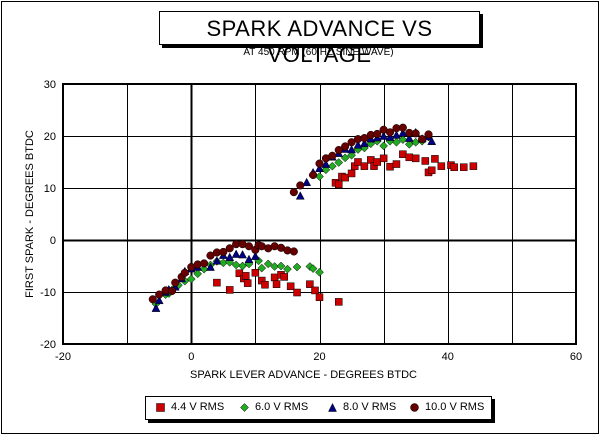 The height and width of the screenshot is (435, 600). What do you see at coordinates (318, 52) in the screenshot?
I see `chart-subtitle: AT 450 RPM (60 HZ SINE WAVE)` at bounding box center [318, 52].